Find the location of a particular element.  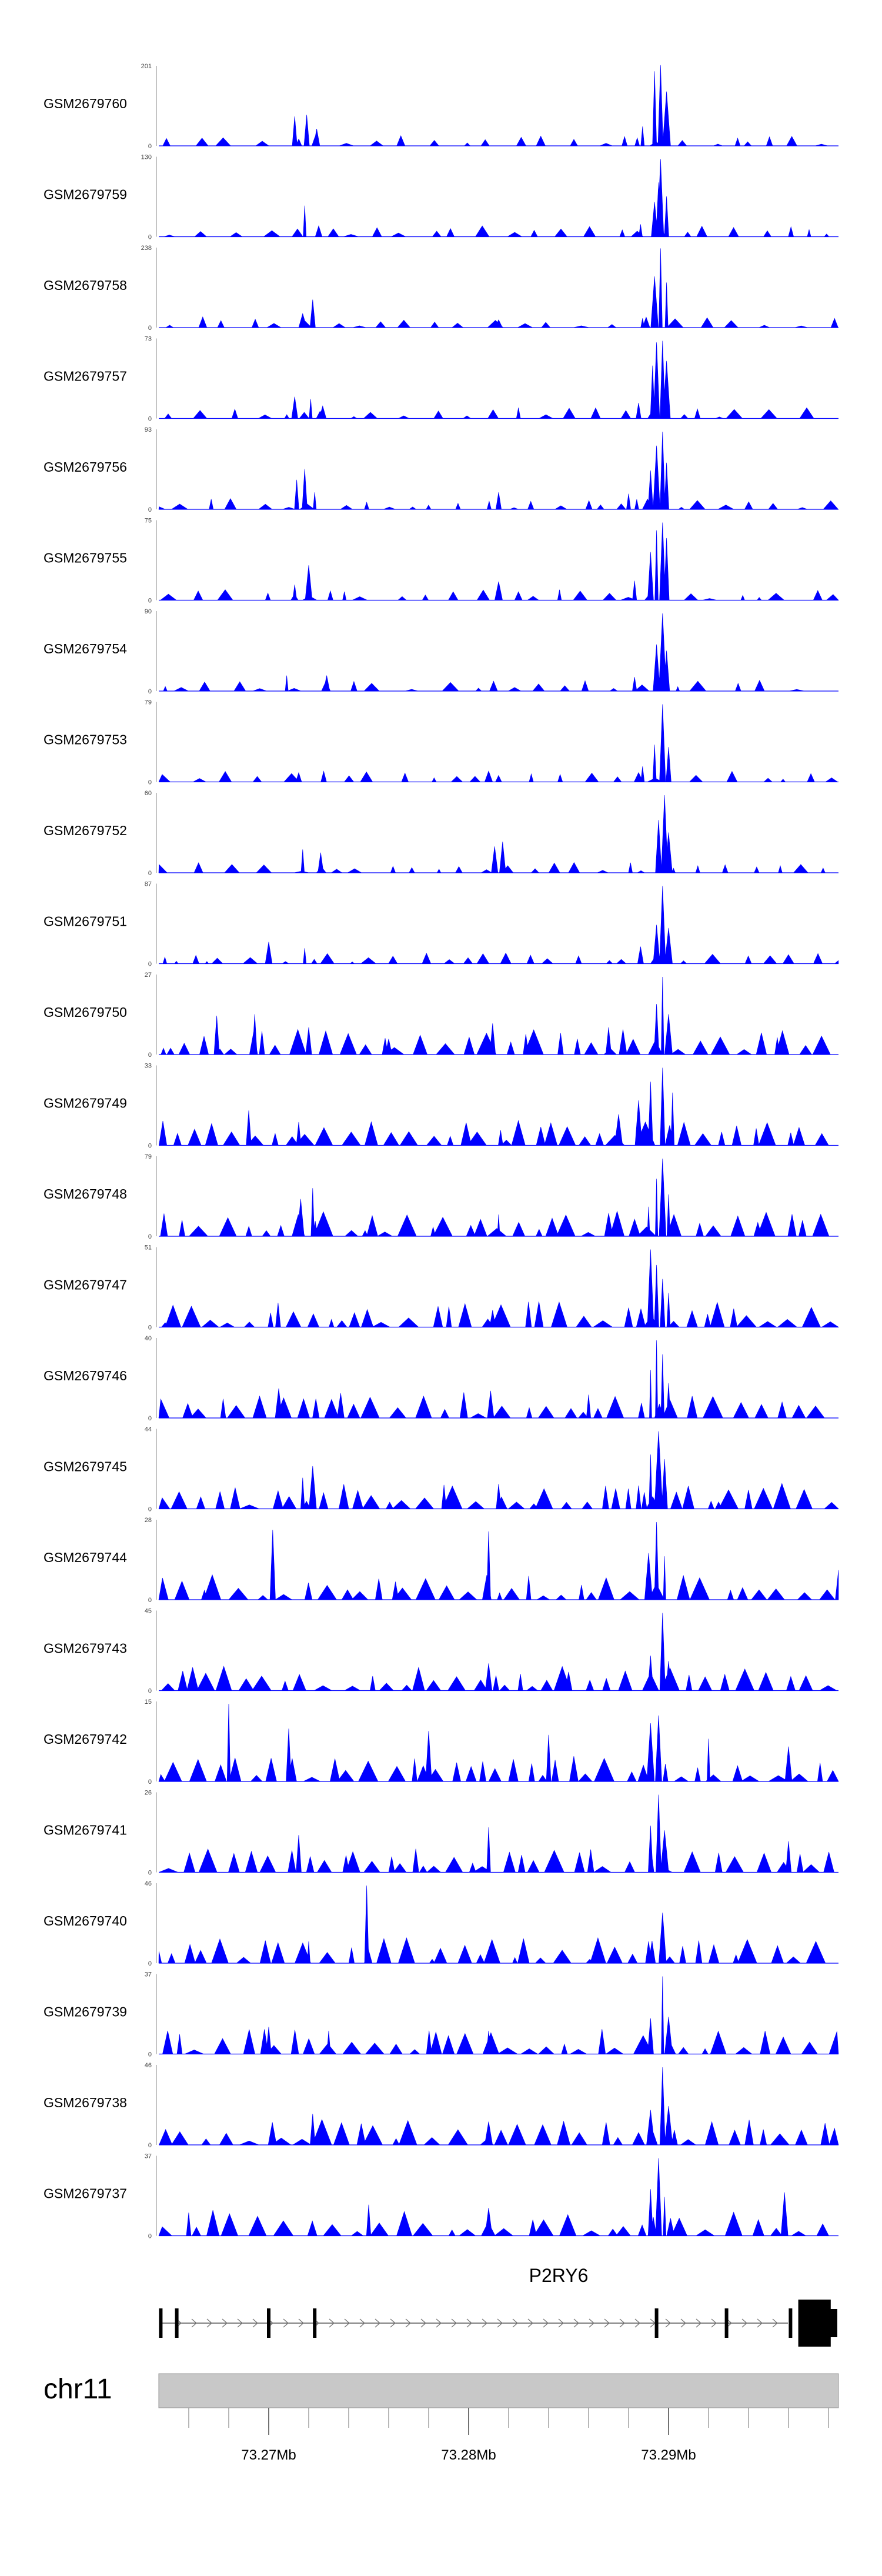

track-label: GSM2679745 is located at coordinates (85, 1466).